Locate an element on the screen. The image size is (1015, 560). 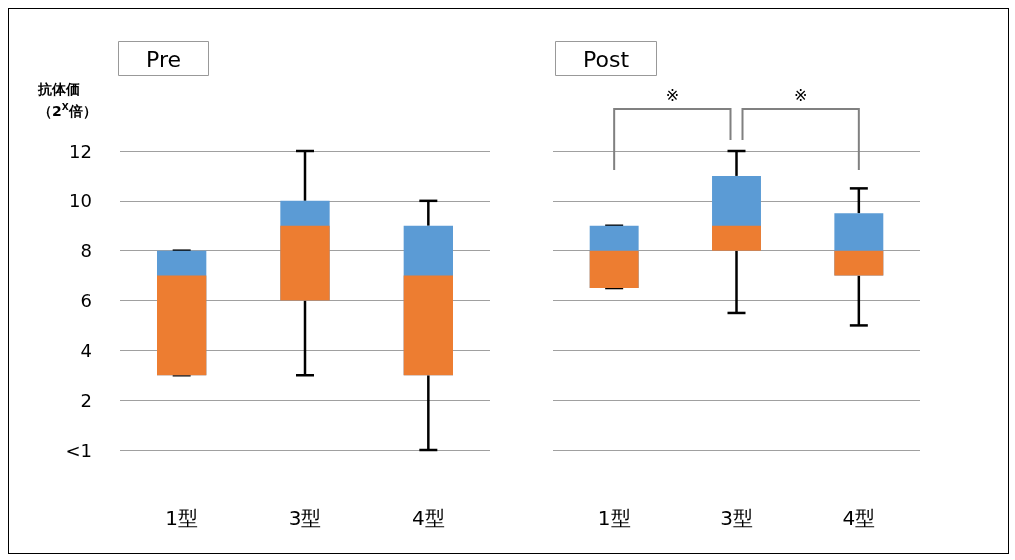
chart-title: Pre is located at coordinates (163, 59).